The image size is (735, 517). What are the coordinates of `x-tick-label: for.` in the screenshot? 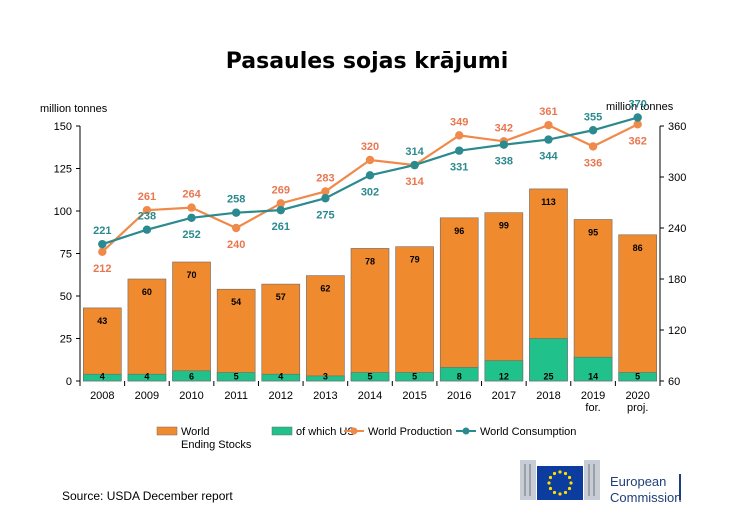 It's located at (592, 408).